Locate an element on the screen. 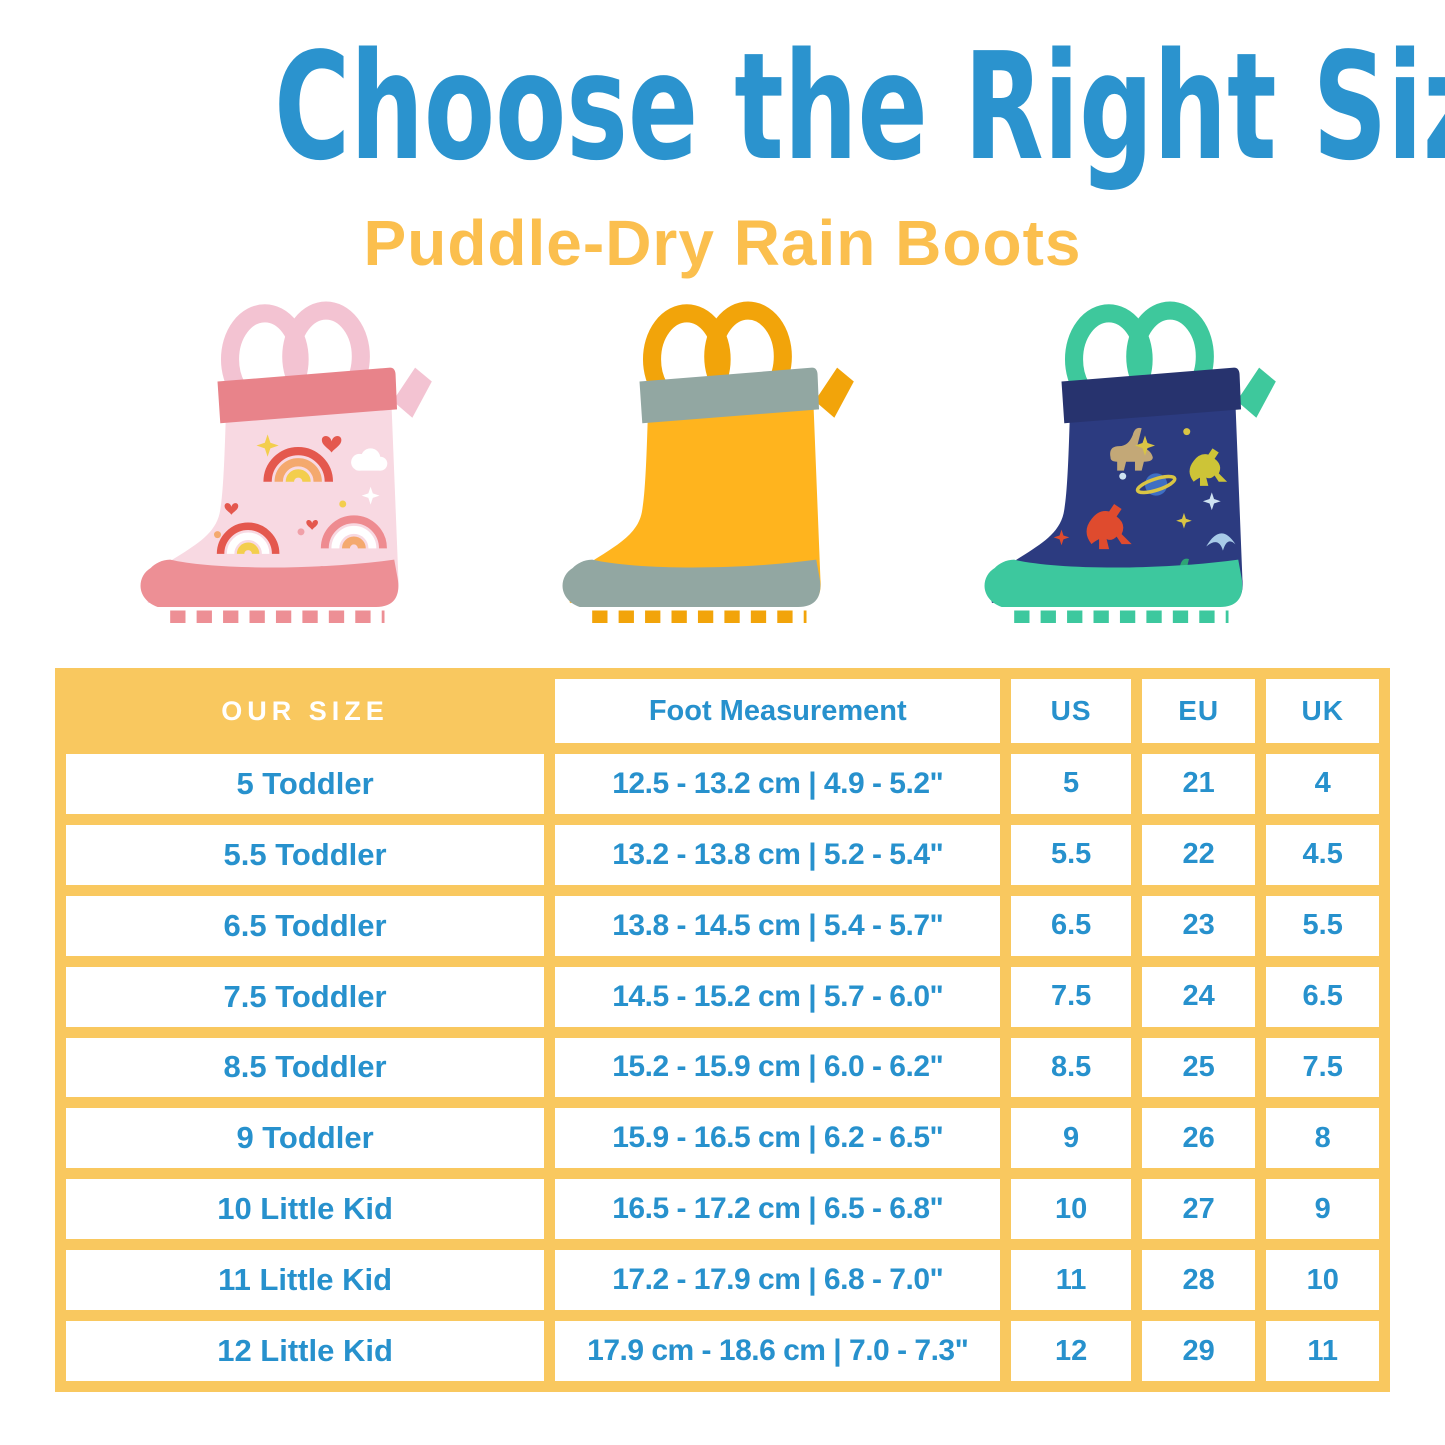  eu-size-cell: 25 is located at coordinates (1198, 1067).